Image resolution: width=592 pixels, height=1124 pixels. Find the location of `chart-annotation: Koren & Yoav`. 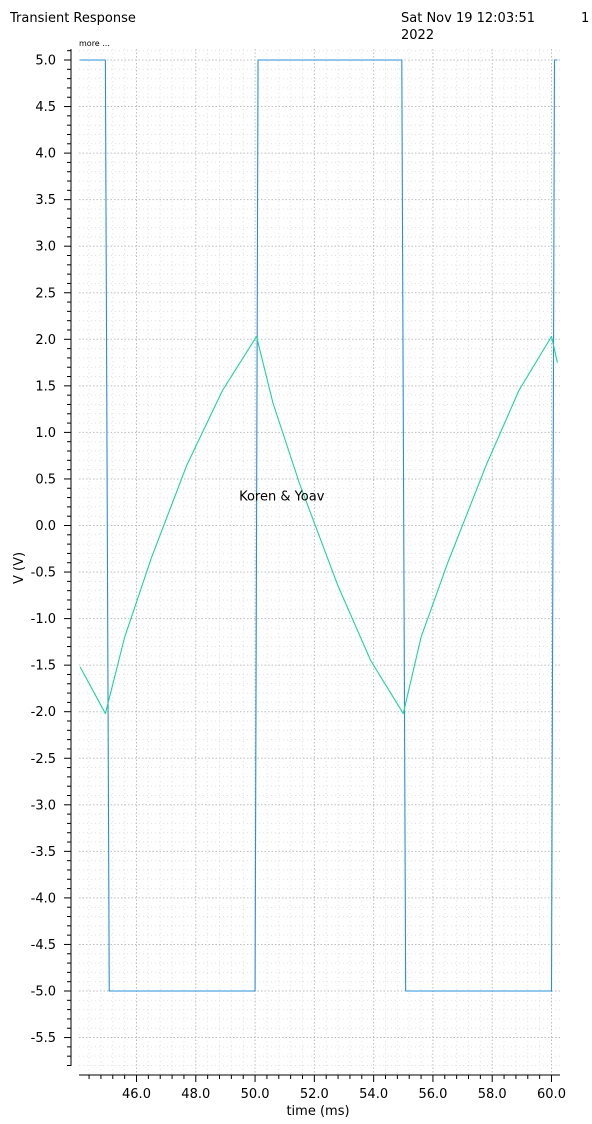

chart-annotation: Koren & Yoav is located at coordinates (282, 496).